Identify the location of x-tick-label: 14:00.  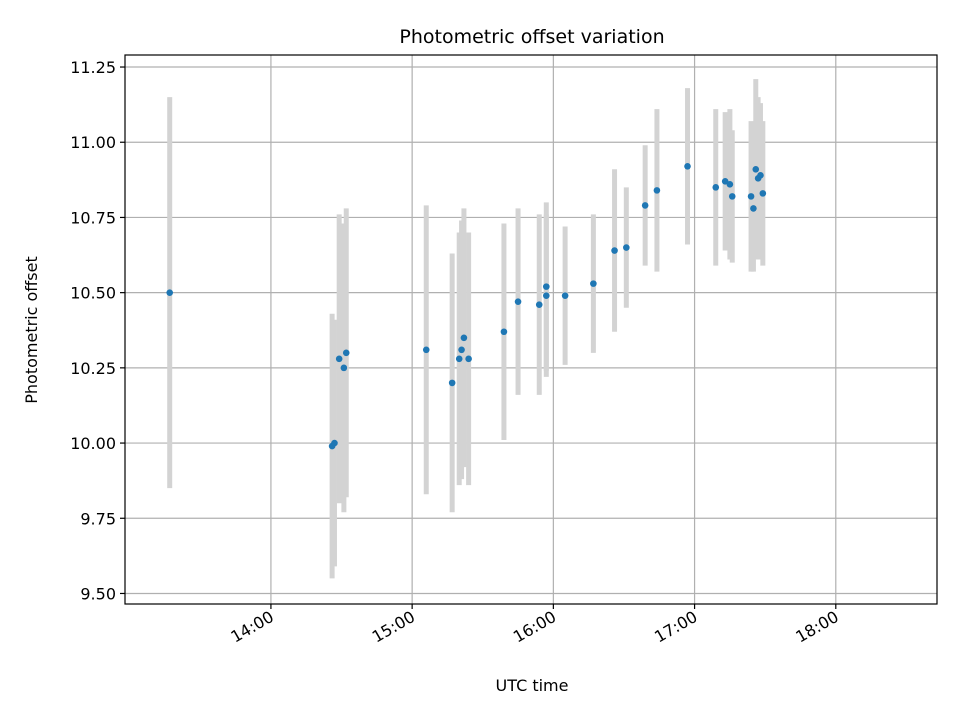
(251, 627).